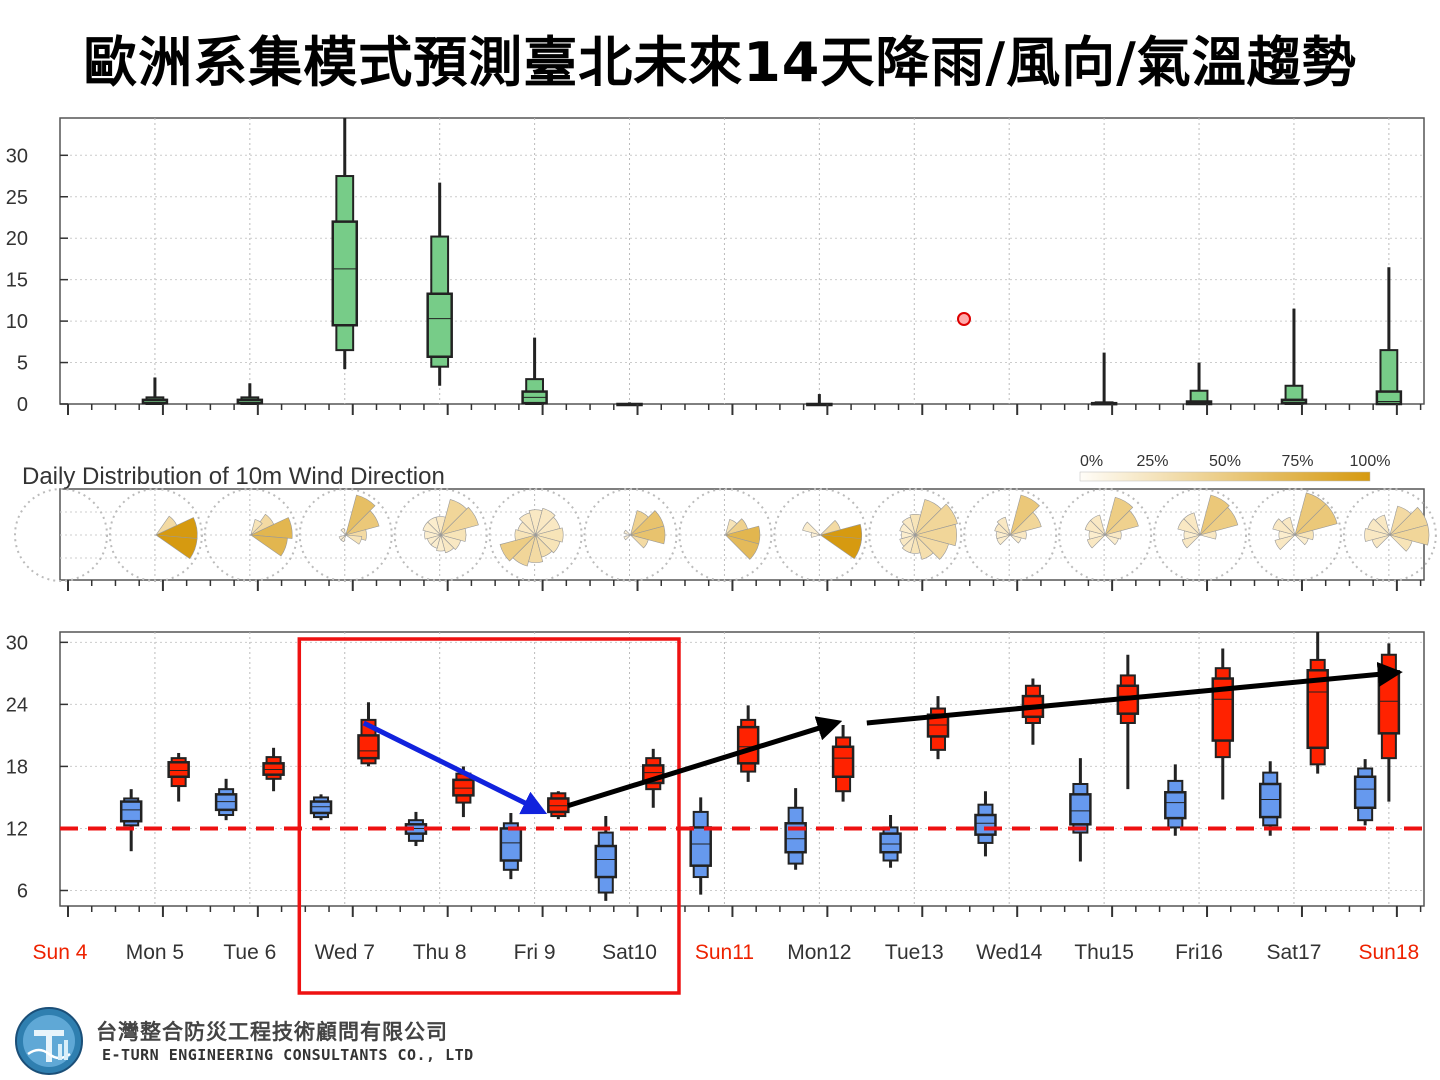  Describe the element at coordinates (964, 319) in the screenshot. I see `cursor-marker` at that location.